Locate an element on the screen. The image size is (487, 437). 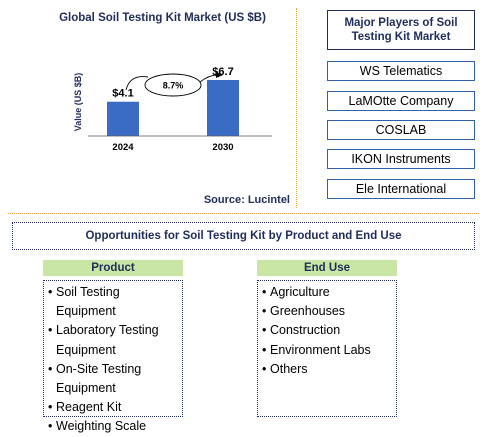
product-item: Weighting Scale is located at coordinates (112, 426).